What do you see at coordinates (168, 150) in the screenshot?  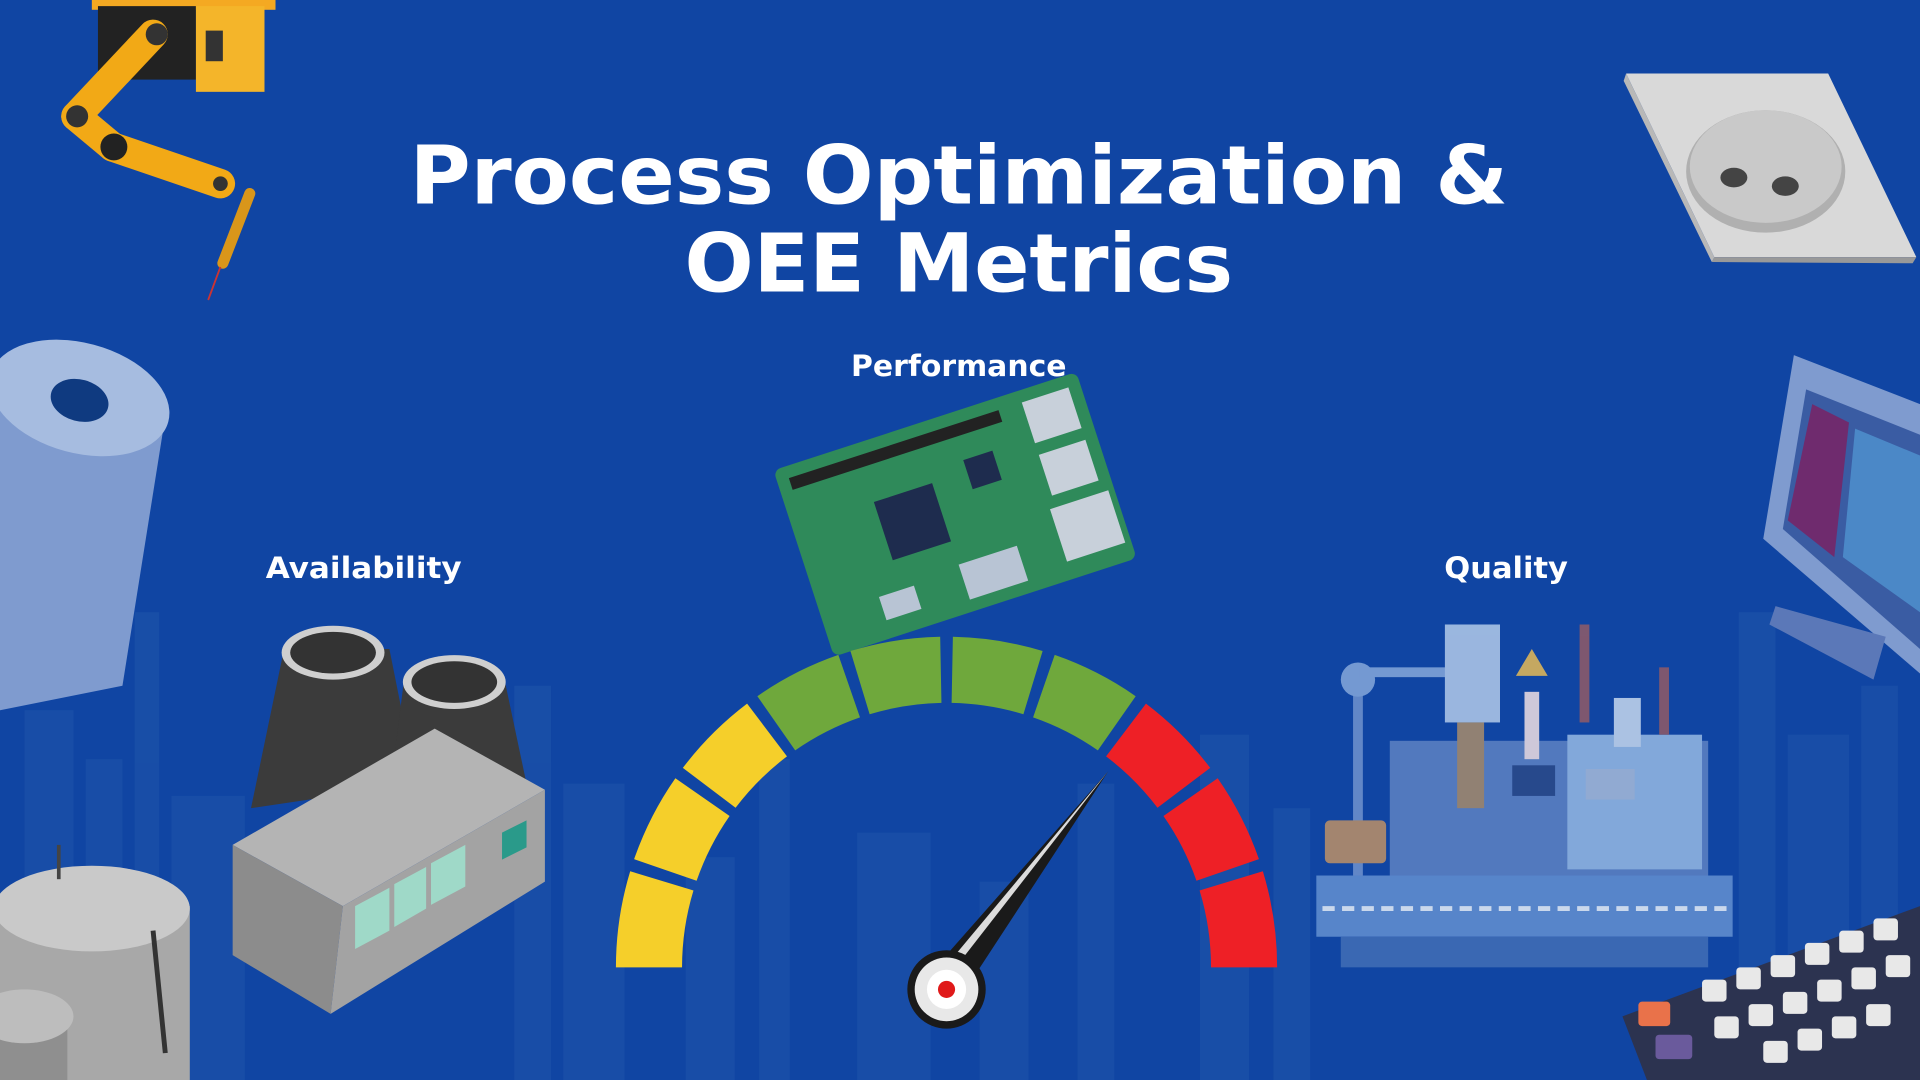 I see `robot-arm-illustration` at bounding box center [168, 150].